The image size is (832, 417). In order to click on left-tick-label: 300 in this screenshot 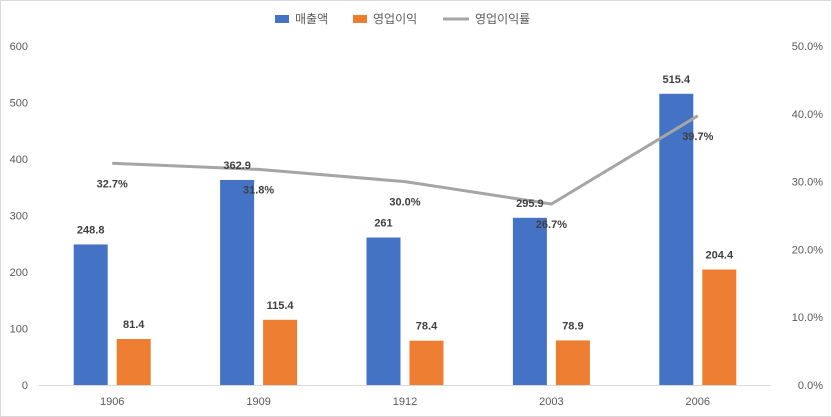, I will do `click(19, 217)`.